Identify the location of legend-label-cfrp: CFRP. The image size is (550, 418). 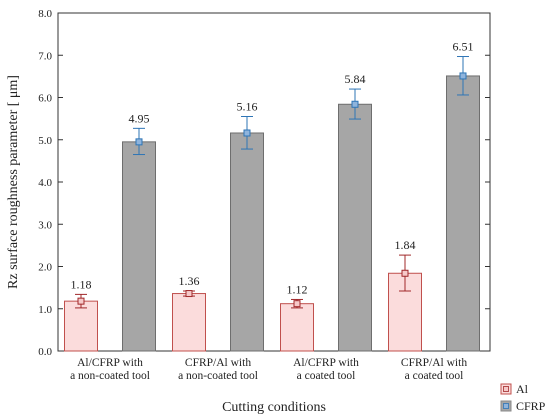
(531, 406).